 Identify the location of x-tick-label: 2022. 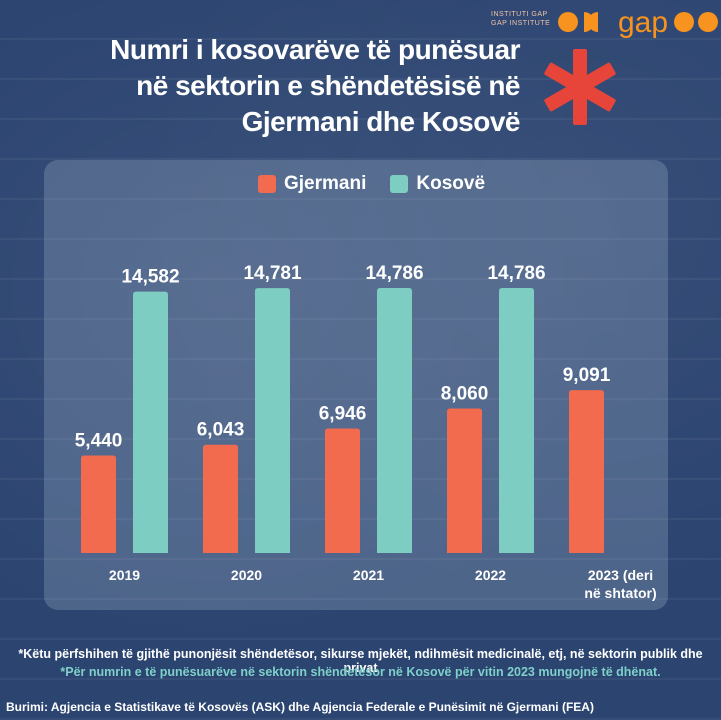
(490, 575).